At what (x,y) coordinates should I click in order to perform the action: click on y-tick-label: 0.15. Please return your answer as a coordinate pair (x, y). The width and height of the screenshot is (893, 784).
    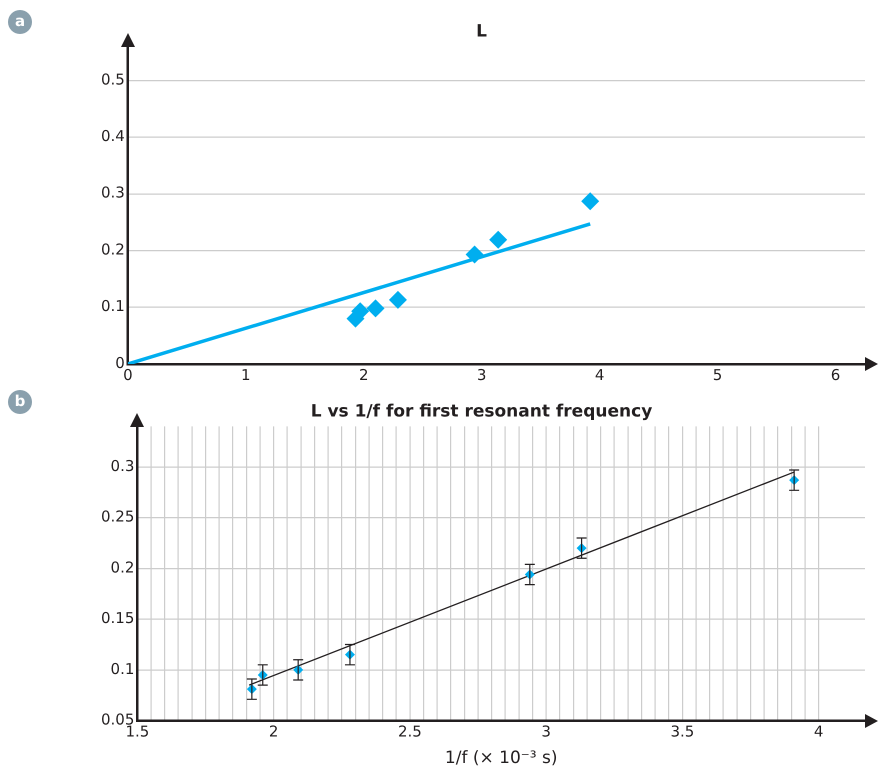
    Looking at the image, I should click on (117, 618).